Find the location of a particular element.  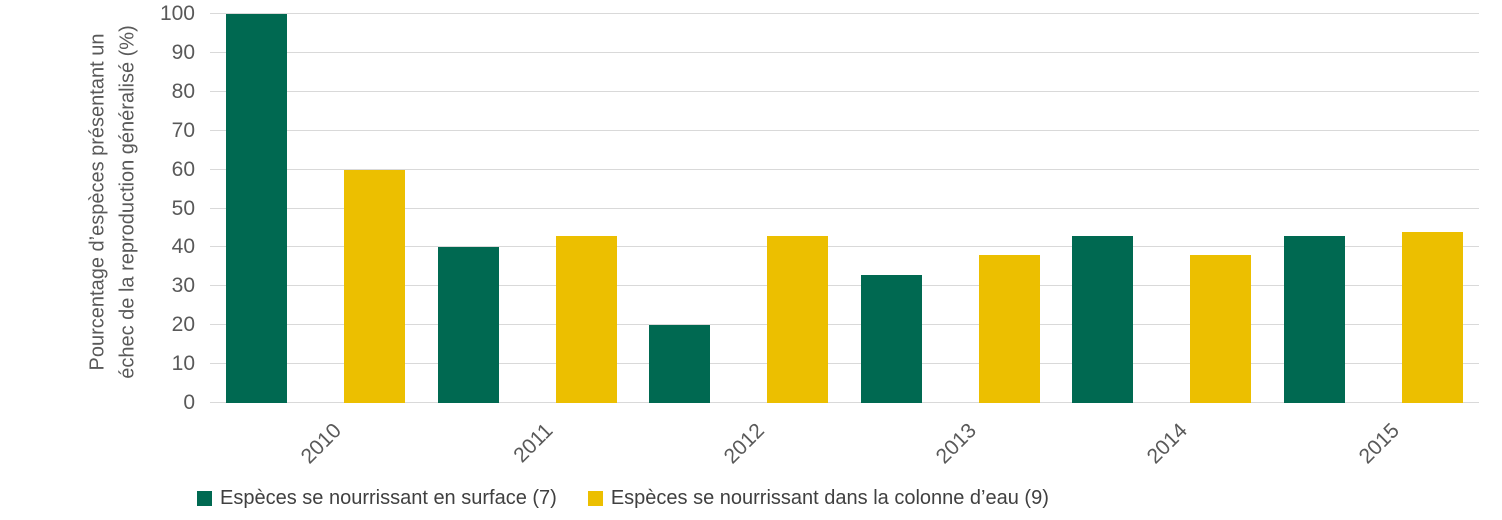

y-tick-label: 10 is located at coordinates (183, 364).